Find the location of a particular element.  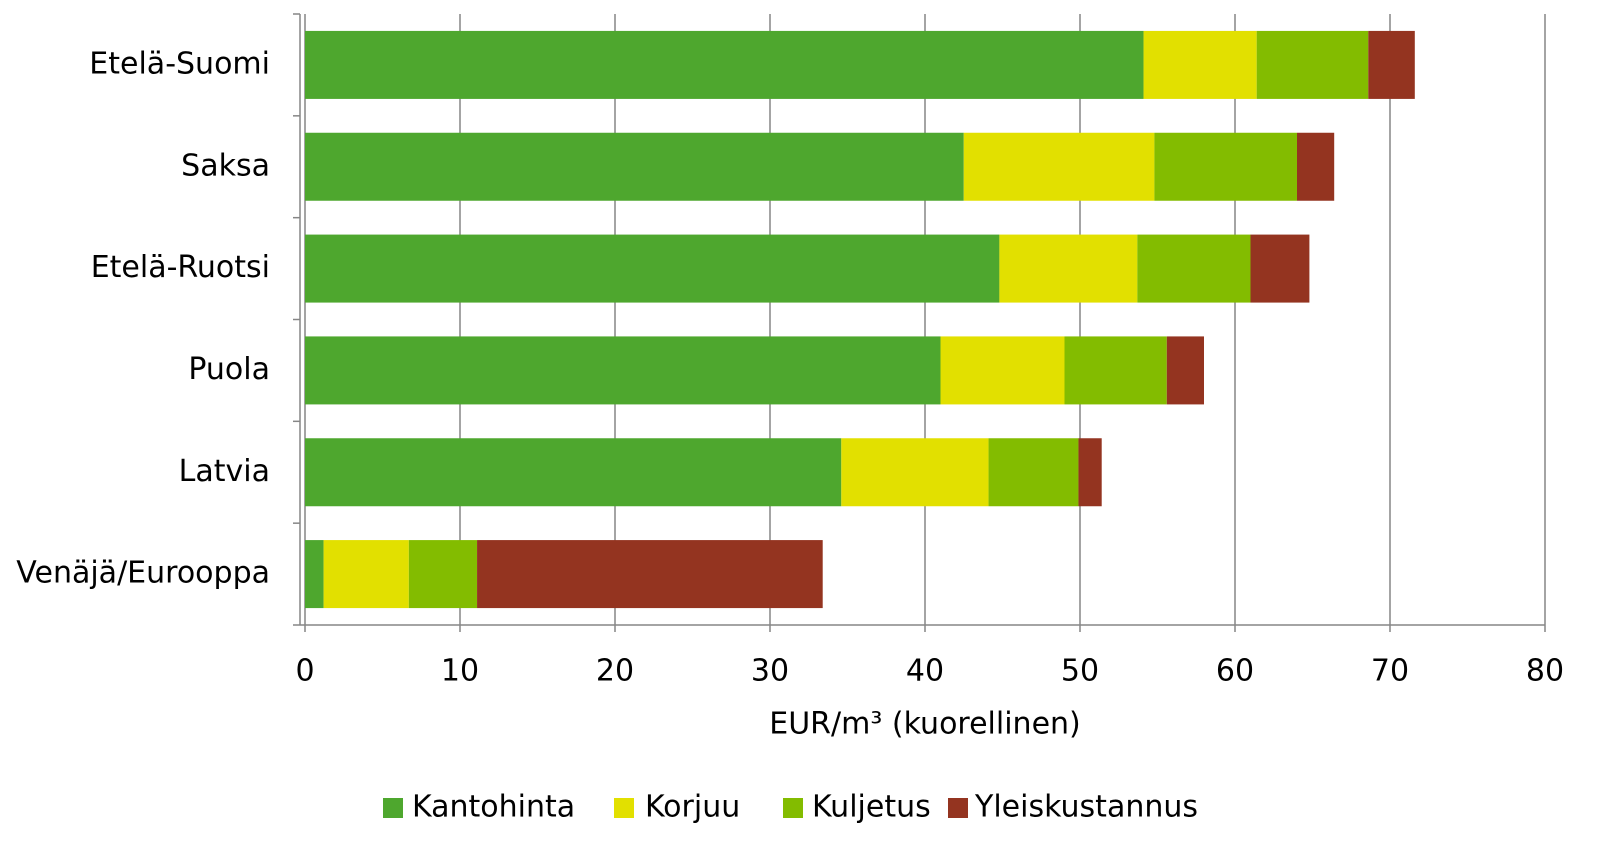

legend-label: Kuljetus is located at coordinates (871, 807).